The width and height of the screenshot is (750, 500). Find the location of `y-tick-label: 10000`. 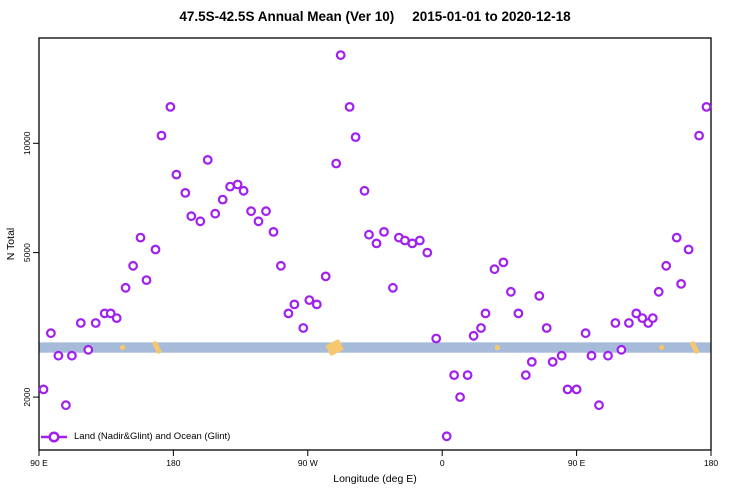

y-tick-label: 10000 is located at coordinates (27, 143).